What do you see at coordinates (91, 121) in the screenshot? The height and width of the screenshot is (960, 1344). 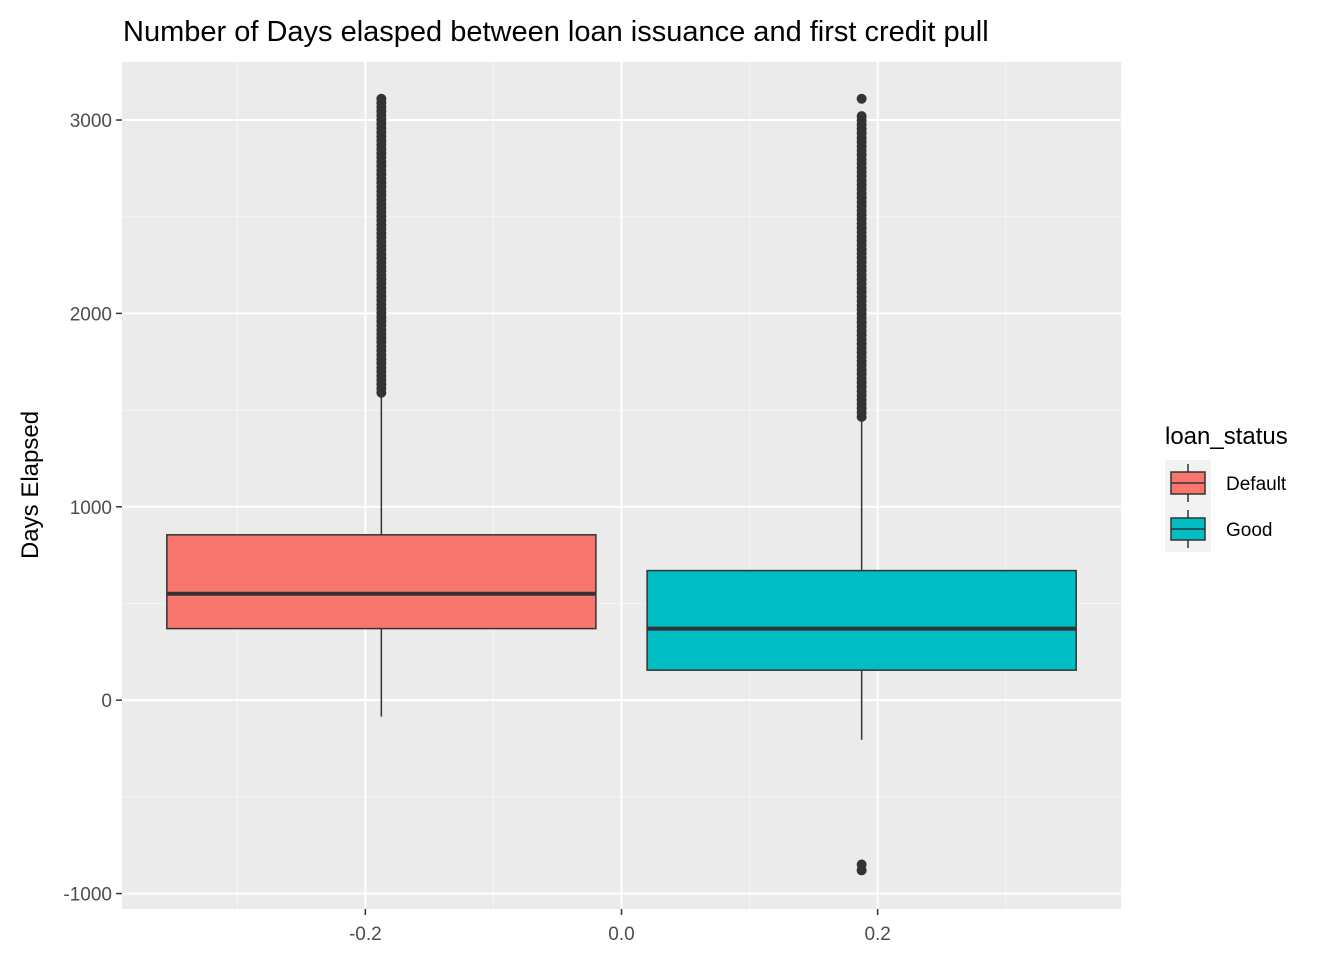 I see `y-tick-label: 3000` at bounding box center [91, 121].